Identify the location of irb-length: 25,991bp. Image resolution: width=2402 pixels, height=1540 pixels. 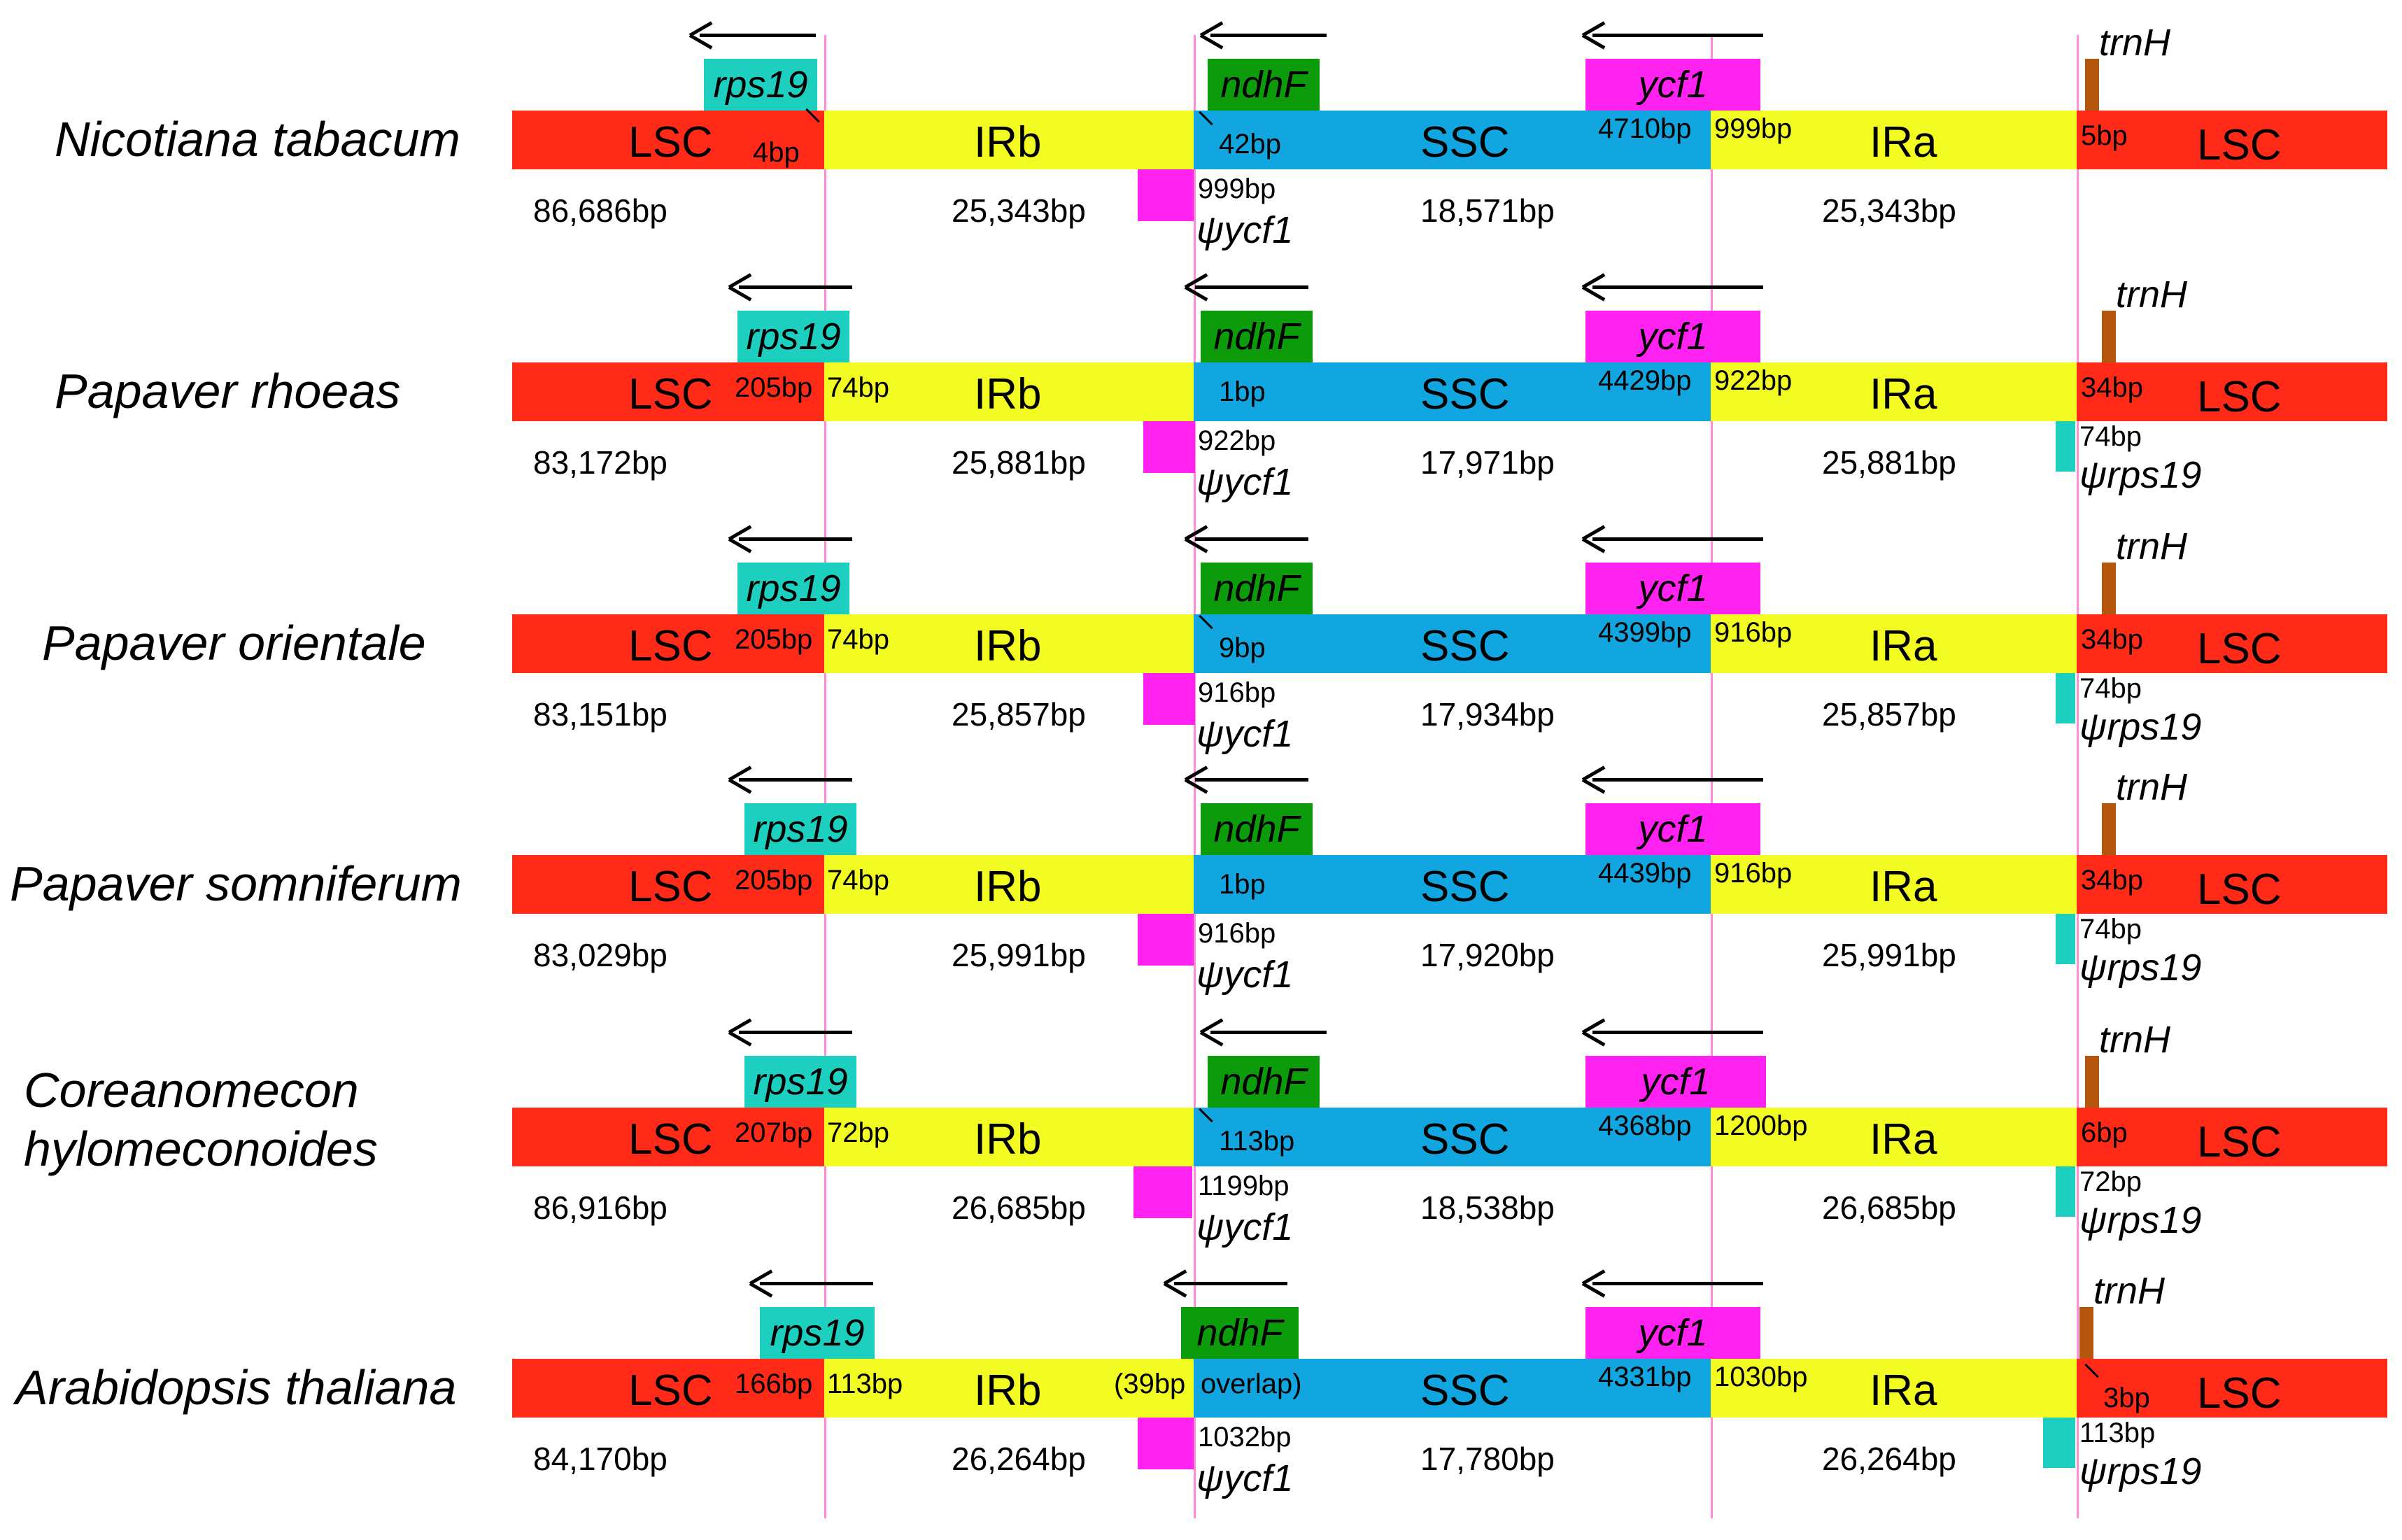
(1019, 955).